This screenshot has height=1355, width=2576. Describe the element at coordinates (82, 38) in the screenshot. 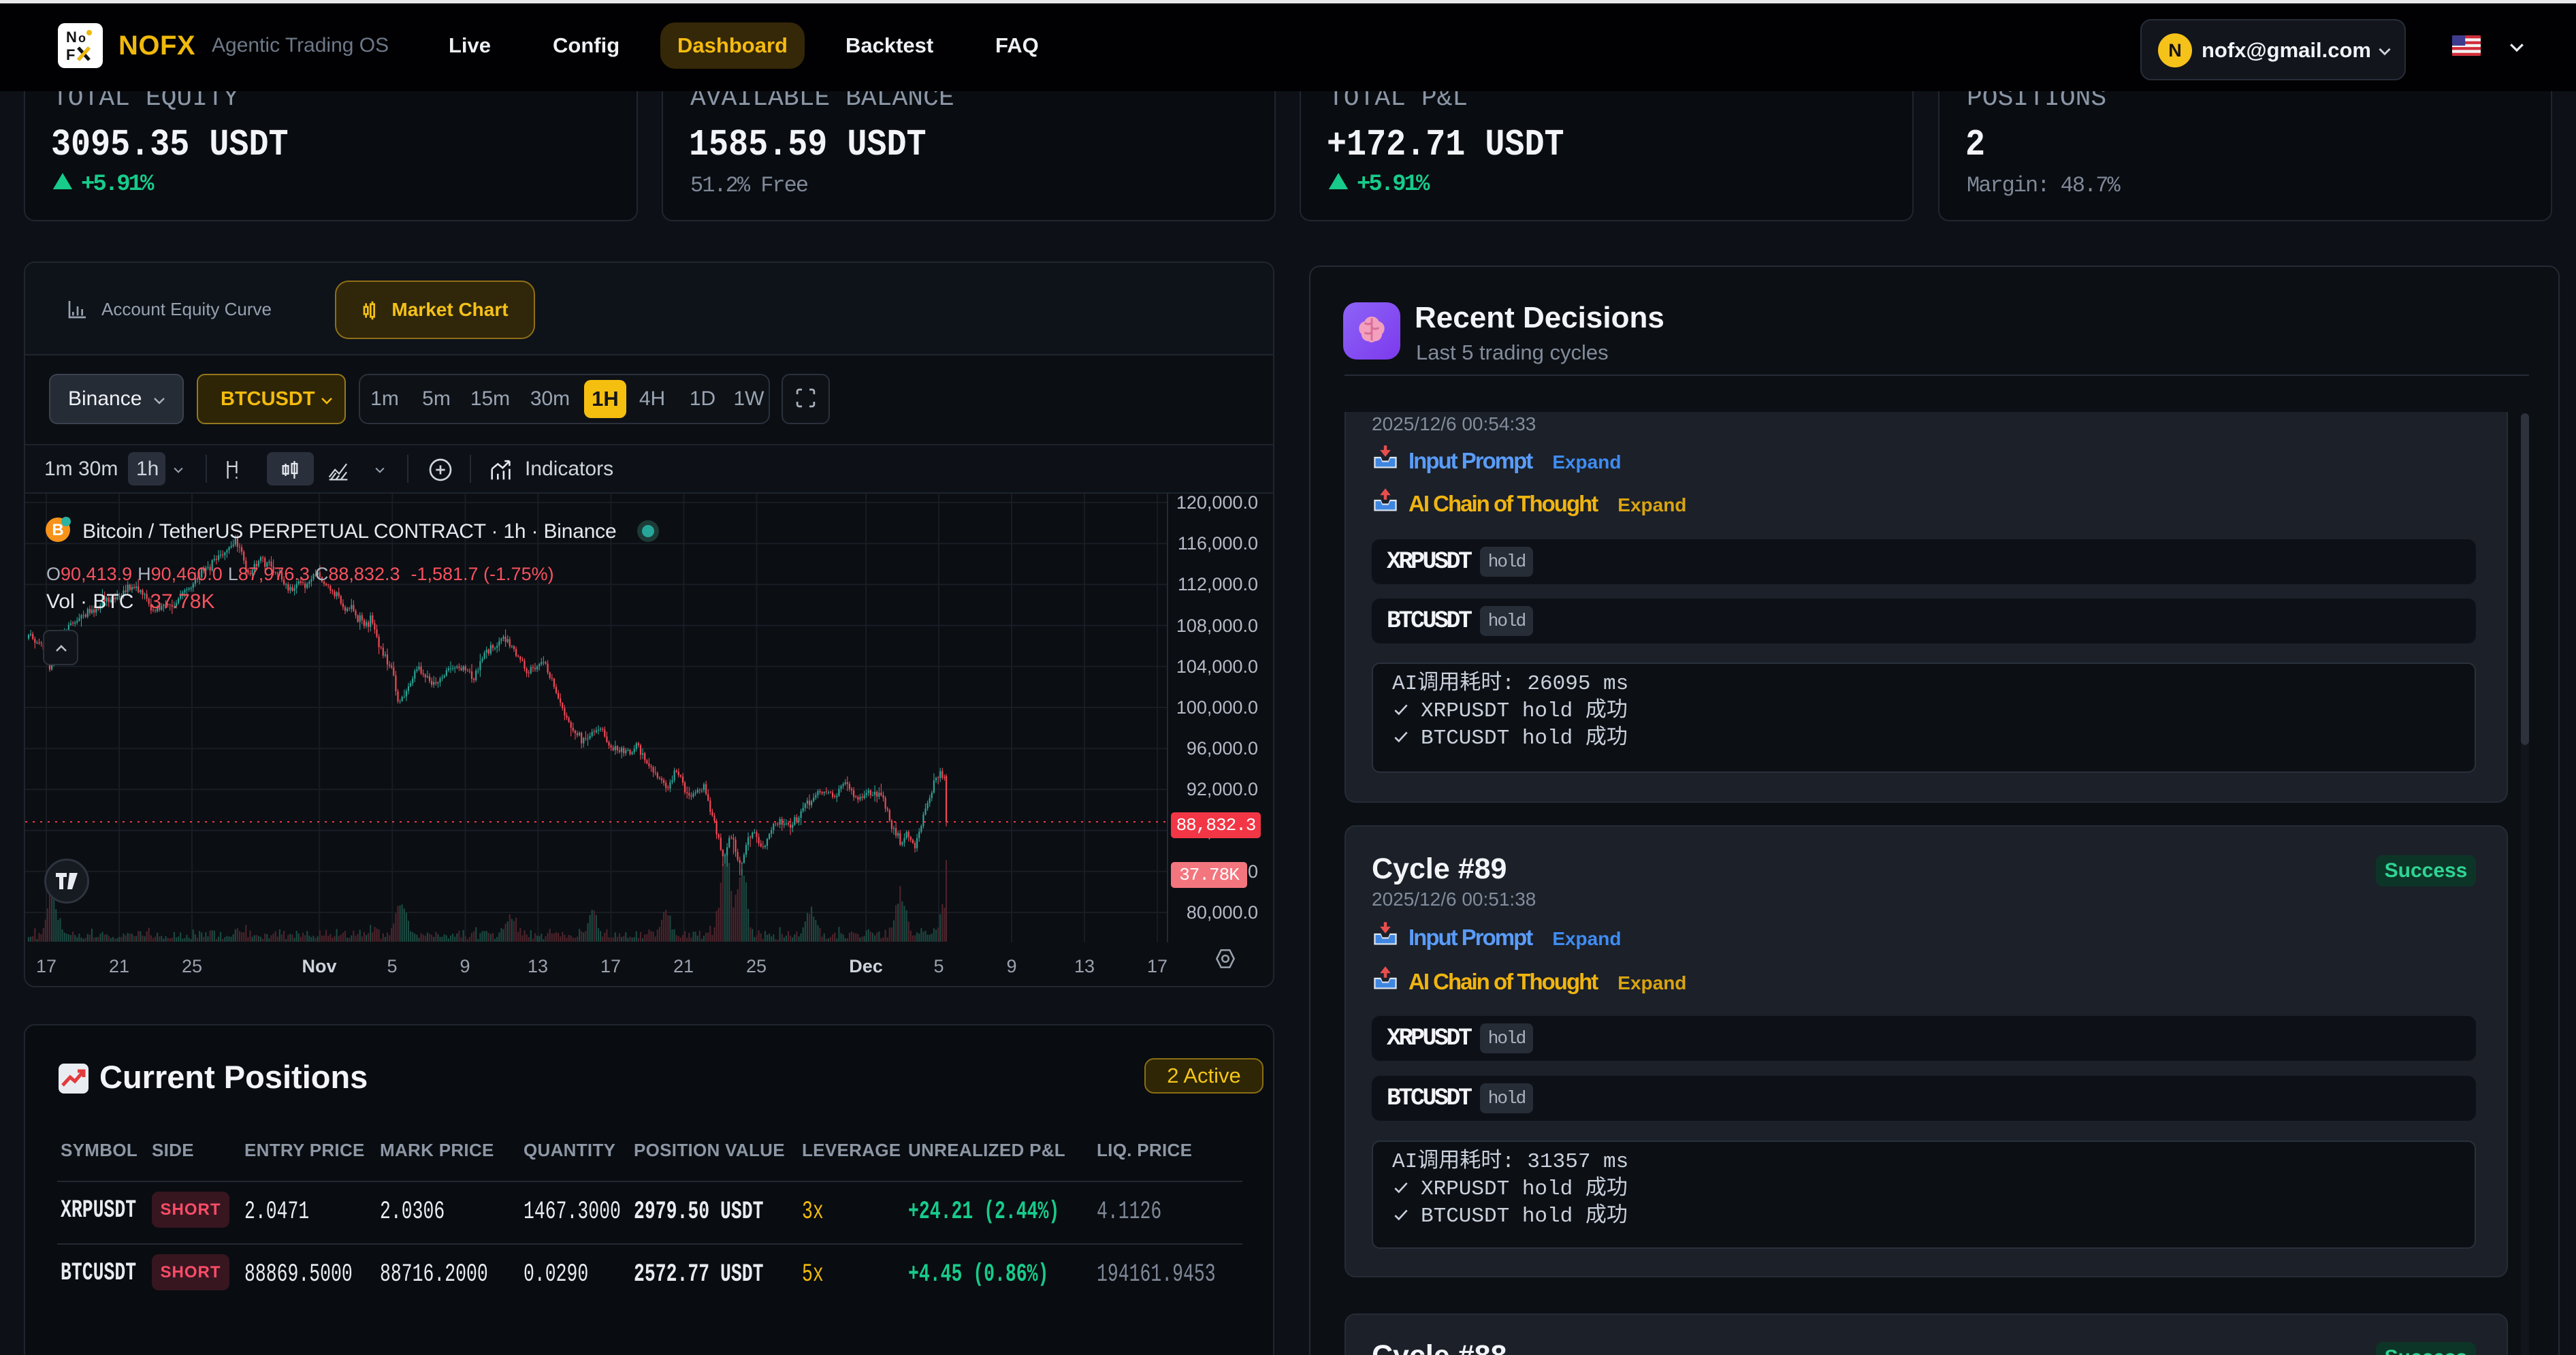

I see `svg-text: o` at that location.